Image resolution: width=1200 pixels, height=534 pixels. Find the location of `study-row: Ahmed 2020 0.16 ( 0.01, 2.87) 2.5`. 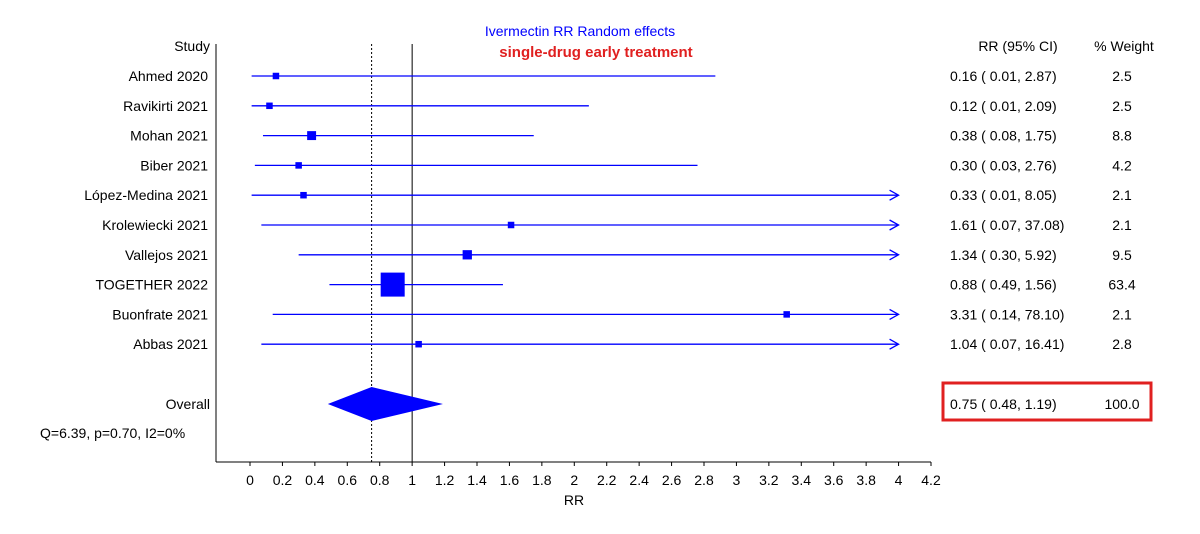

study-row: Ahmed 2020 0.16 ( 0.01, 2.87) 2.5 is located at coordinates (630, 76).